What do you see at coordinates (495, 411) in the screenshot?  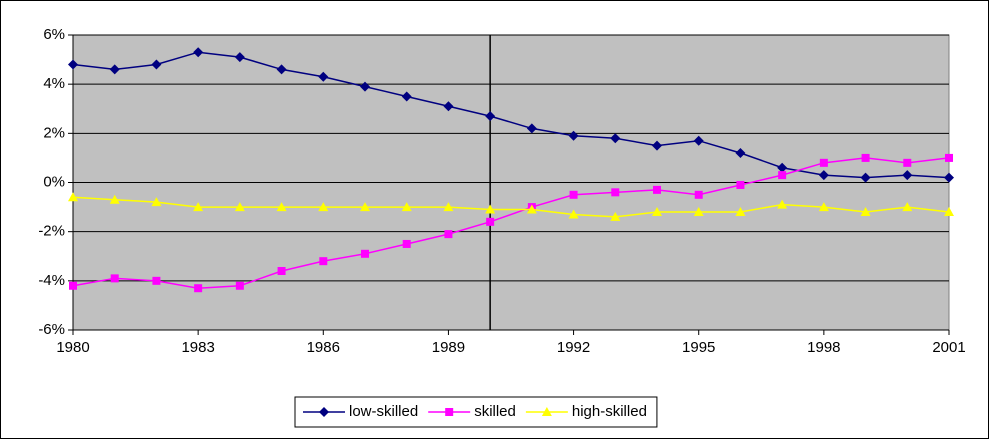 I see `legend-label: skilled` at bounding box center [495, 411].